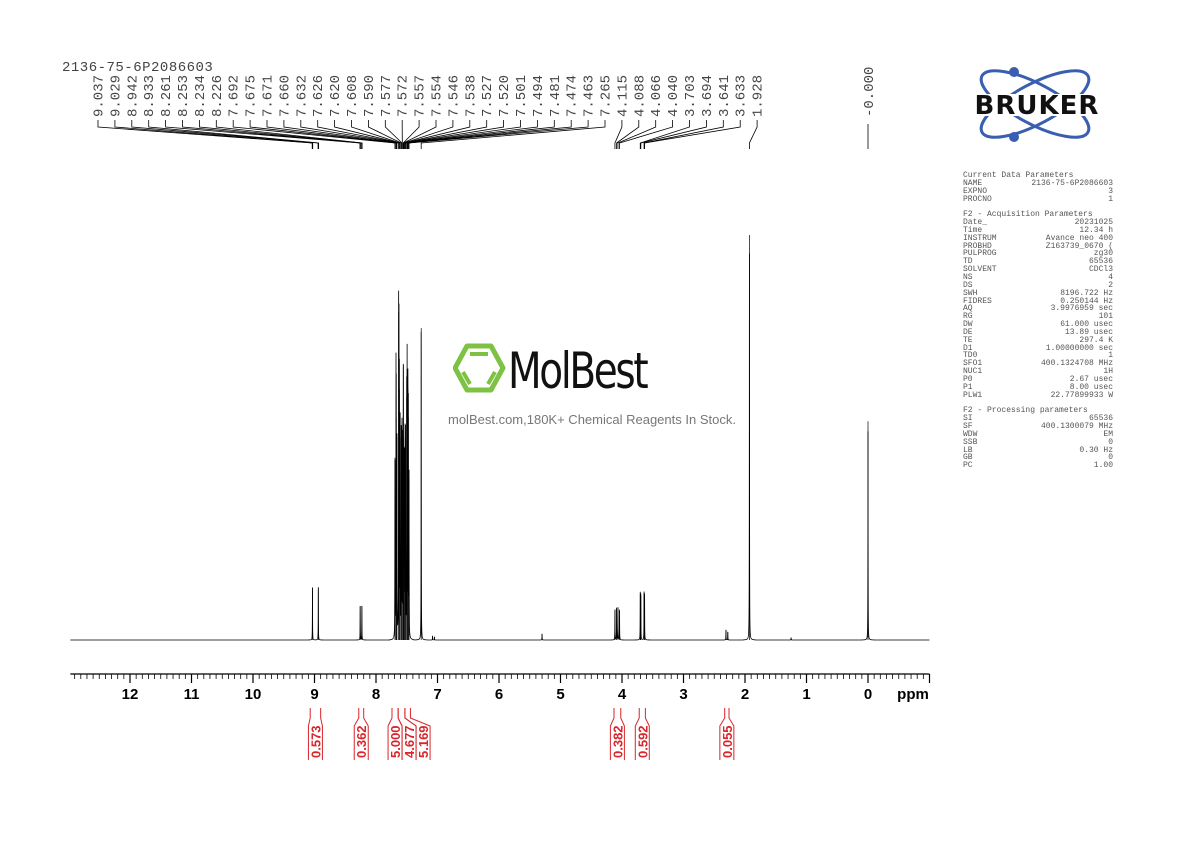 Image resolution: width=1190 pixels, height=842 pixels. What do you see at coordinates (968, 309) in the screenshot?
I see `param-key: AQ` at bounding box center [968, 309].